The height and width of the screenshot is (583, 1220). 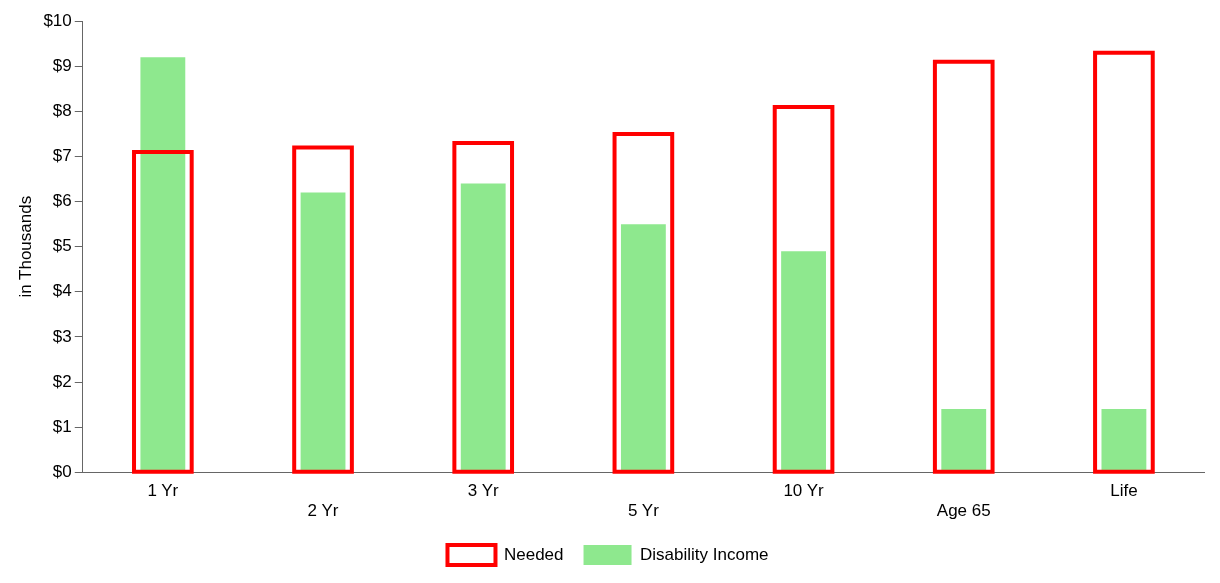 What do you see at coordinates (25, 246) in the screenshot?
I see `y-axis-title: in Thousands` at bounding box center [25, 246].